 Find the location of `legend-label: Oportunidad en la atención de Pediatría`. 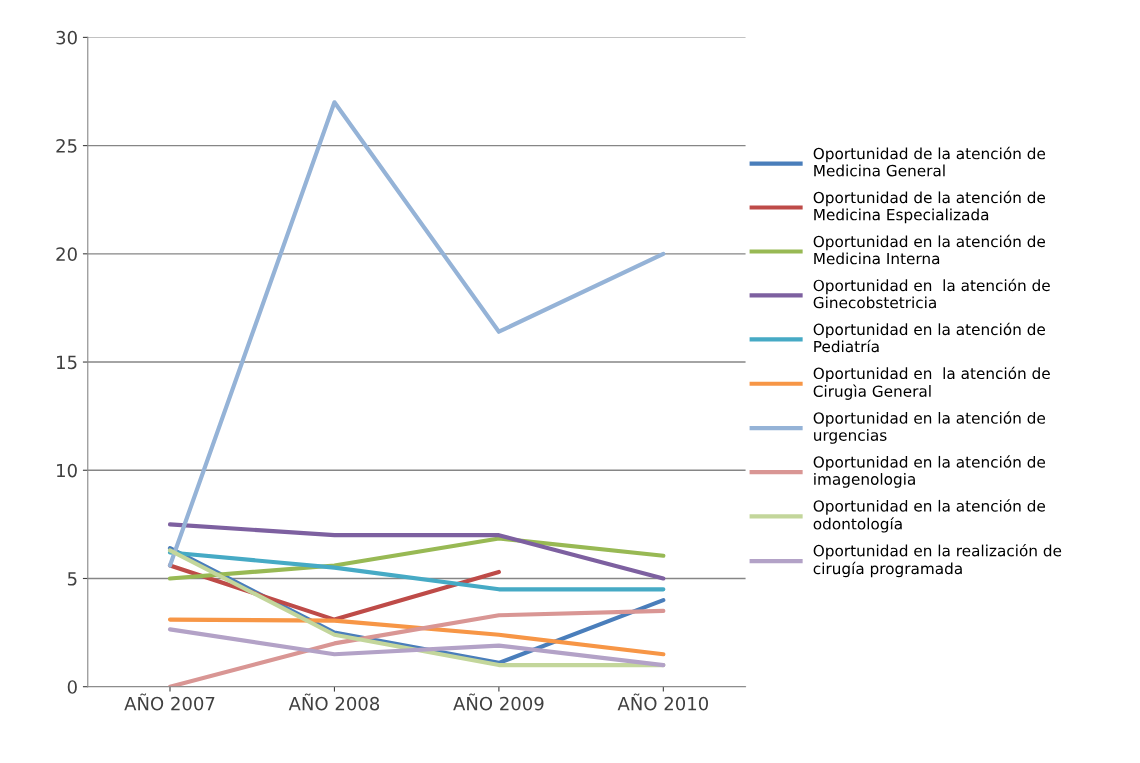

legend-label: Oportunidad en la atención de Pediatría is located at coordinates (929, 337).